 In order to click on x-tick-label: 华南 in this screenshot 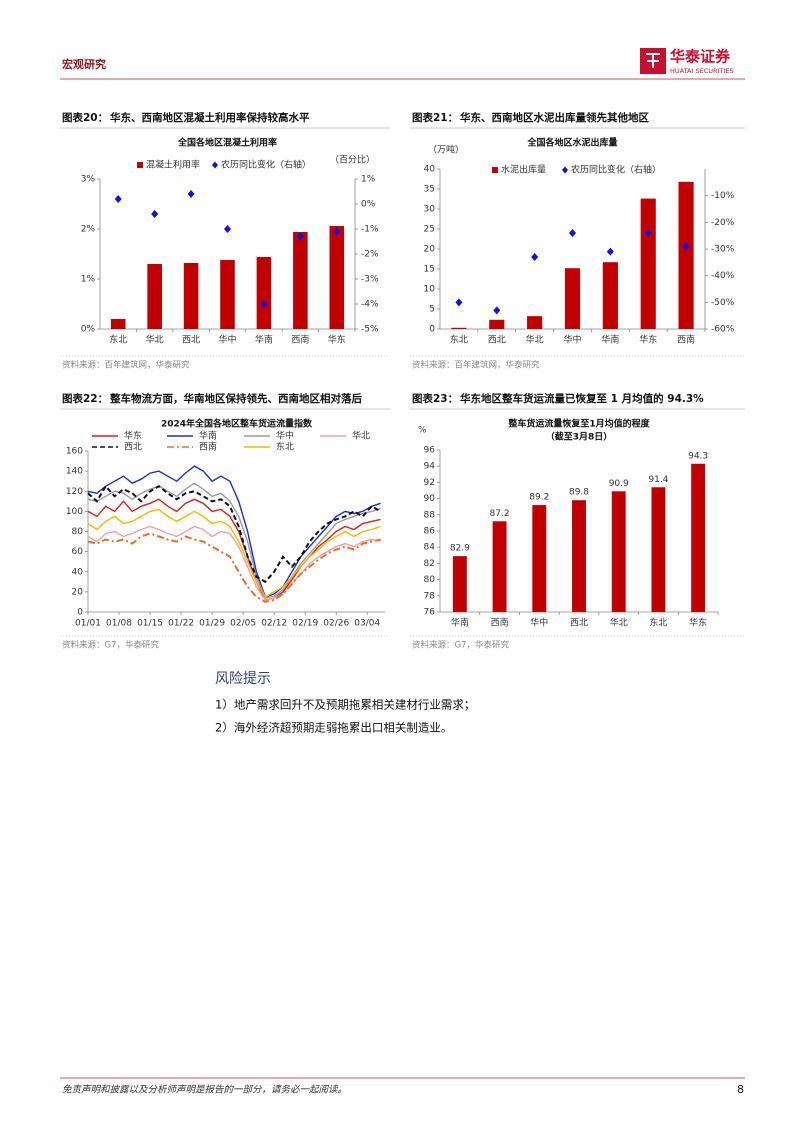, I will do `click(460, 623)`.